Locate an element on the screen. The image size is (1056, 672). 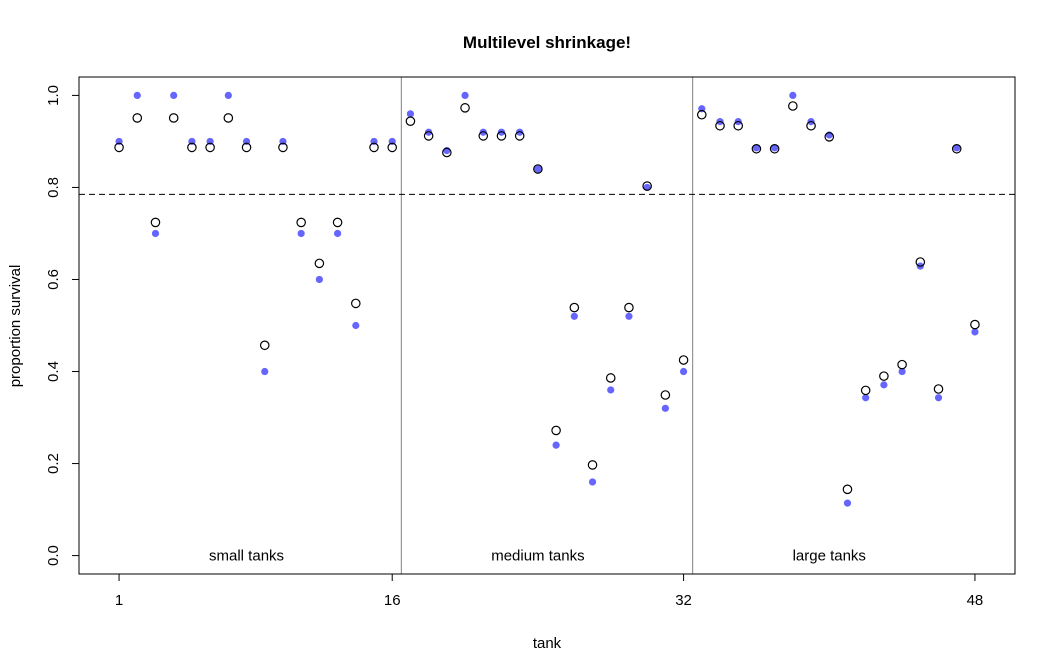
y-tick-label: 0.0 is located at coordinates (53, 555).